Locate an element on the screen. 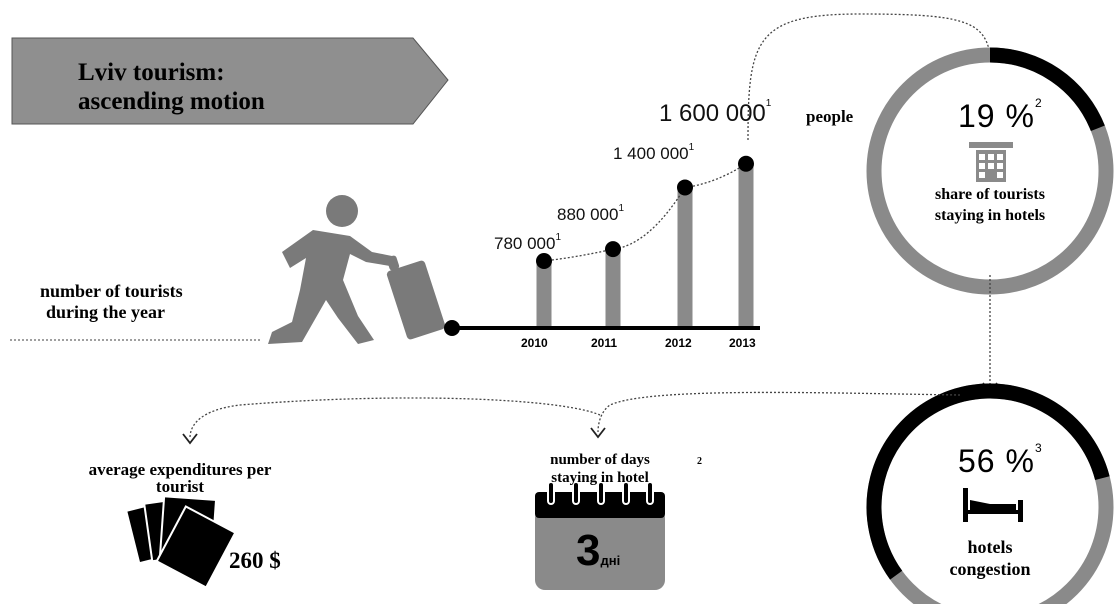 The height and width of the screenshot is (604, 1115). congestion-label-line1: hotels is located at coordinates (990, 547).